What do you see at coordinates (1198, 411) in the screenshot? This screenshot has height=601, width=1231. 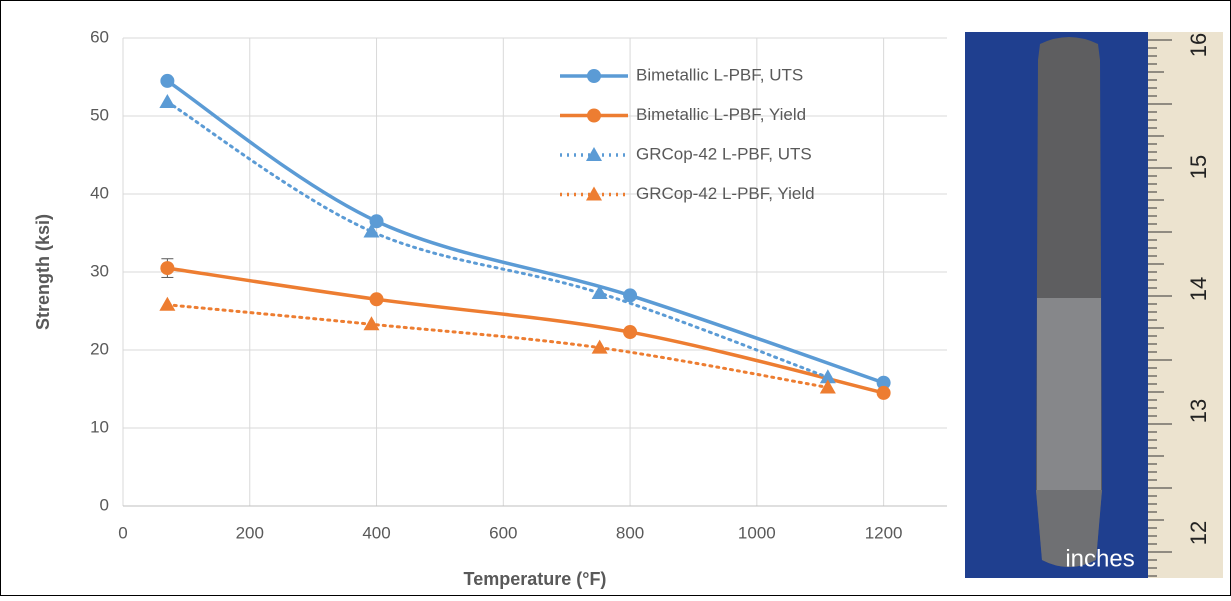 I see `ruler-label: 13` at bounding box center [1198, 411].